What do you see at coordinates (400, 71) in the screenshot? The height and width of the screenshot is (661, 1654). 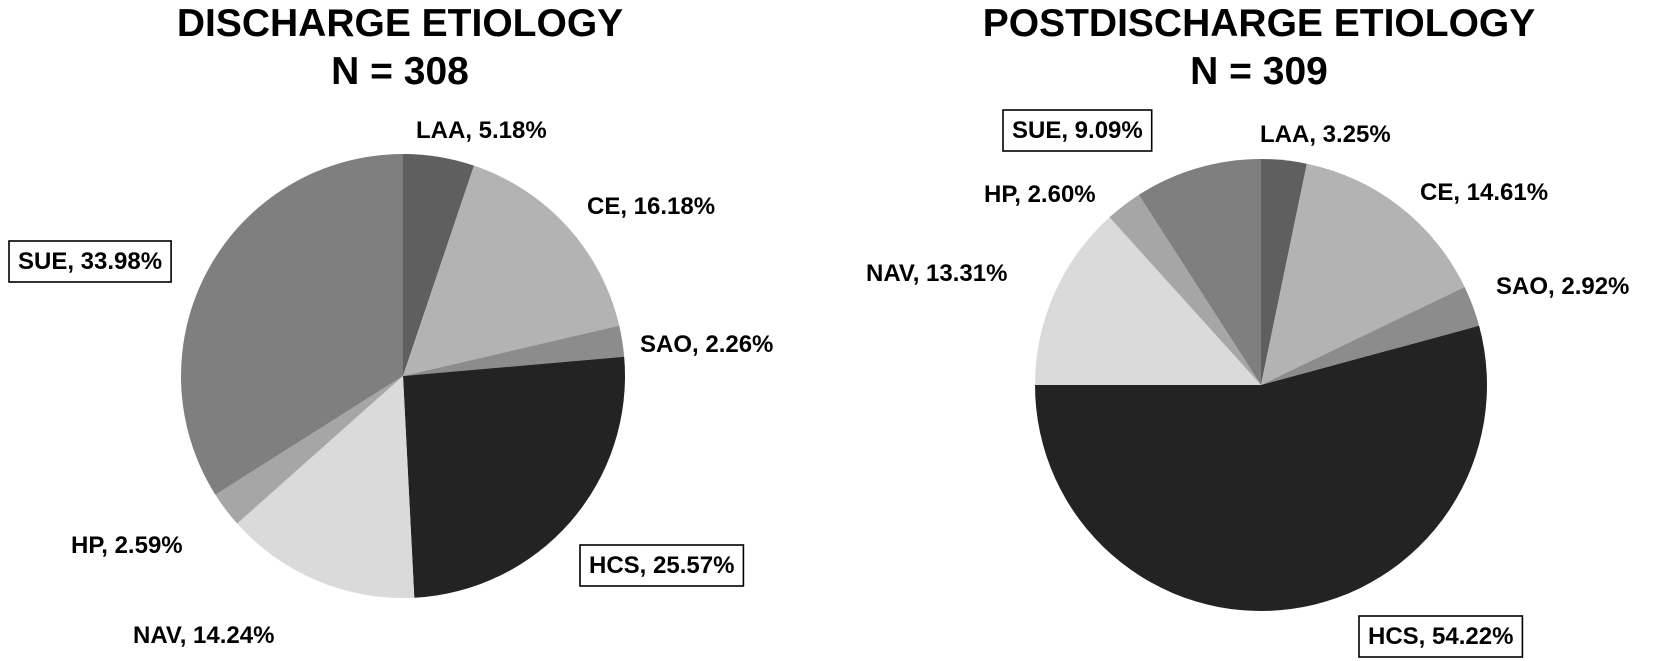 I see `discharge-chart-n: N = 308` at bounding box center [400, 71].